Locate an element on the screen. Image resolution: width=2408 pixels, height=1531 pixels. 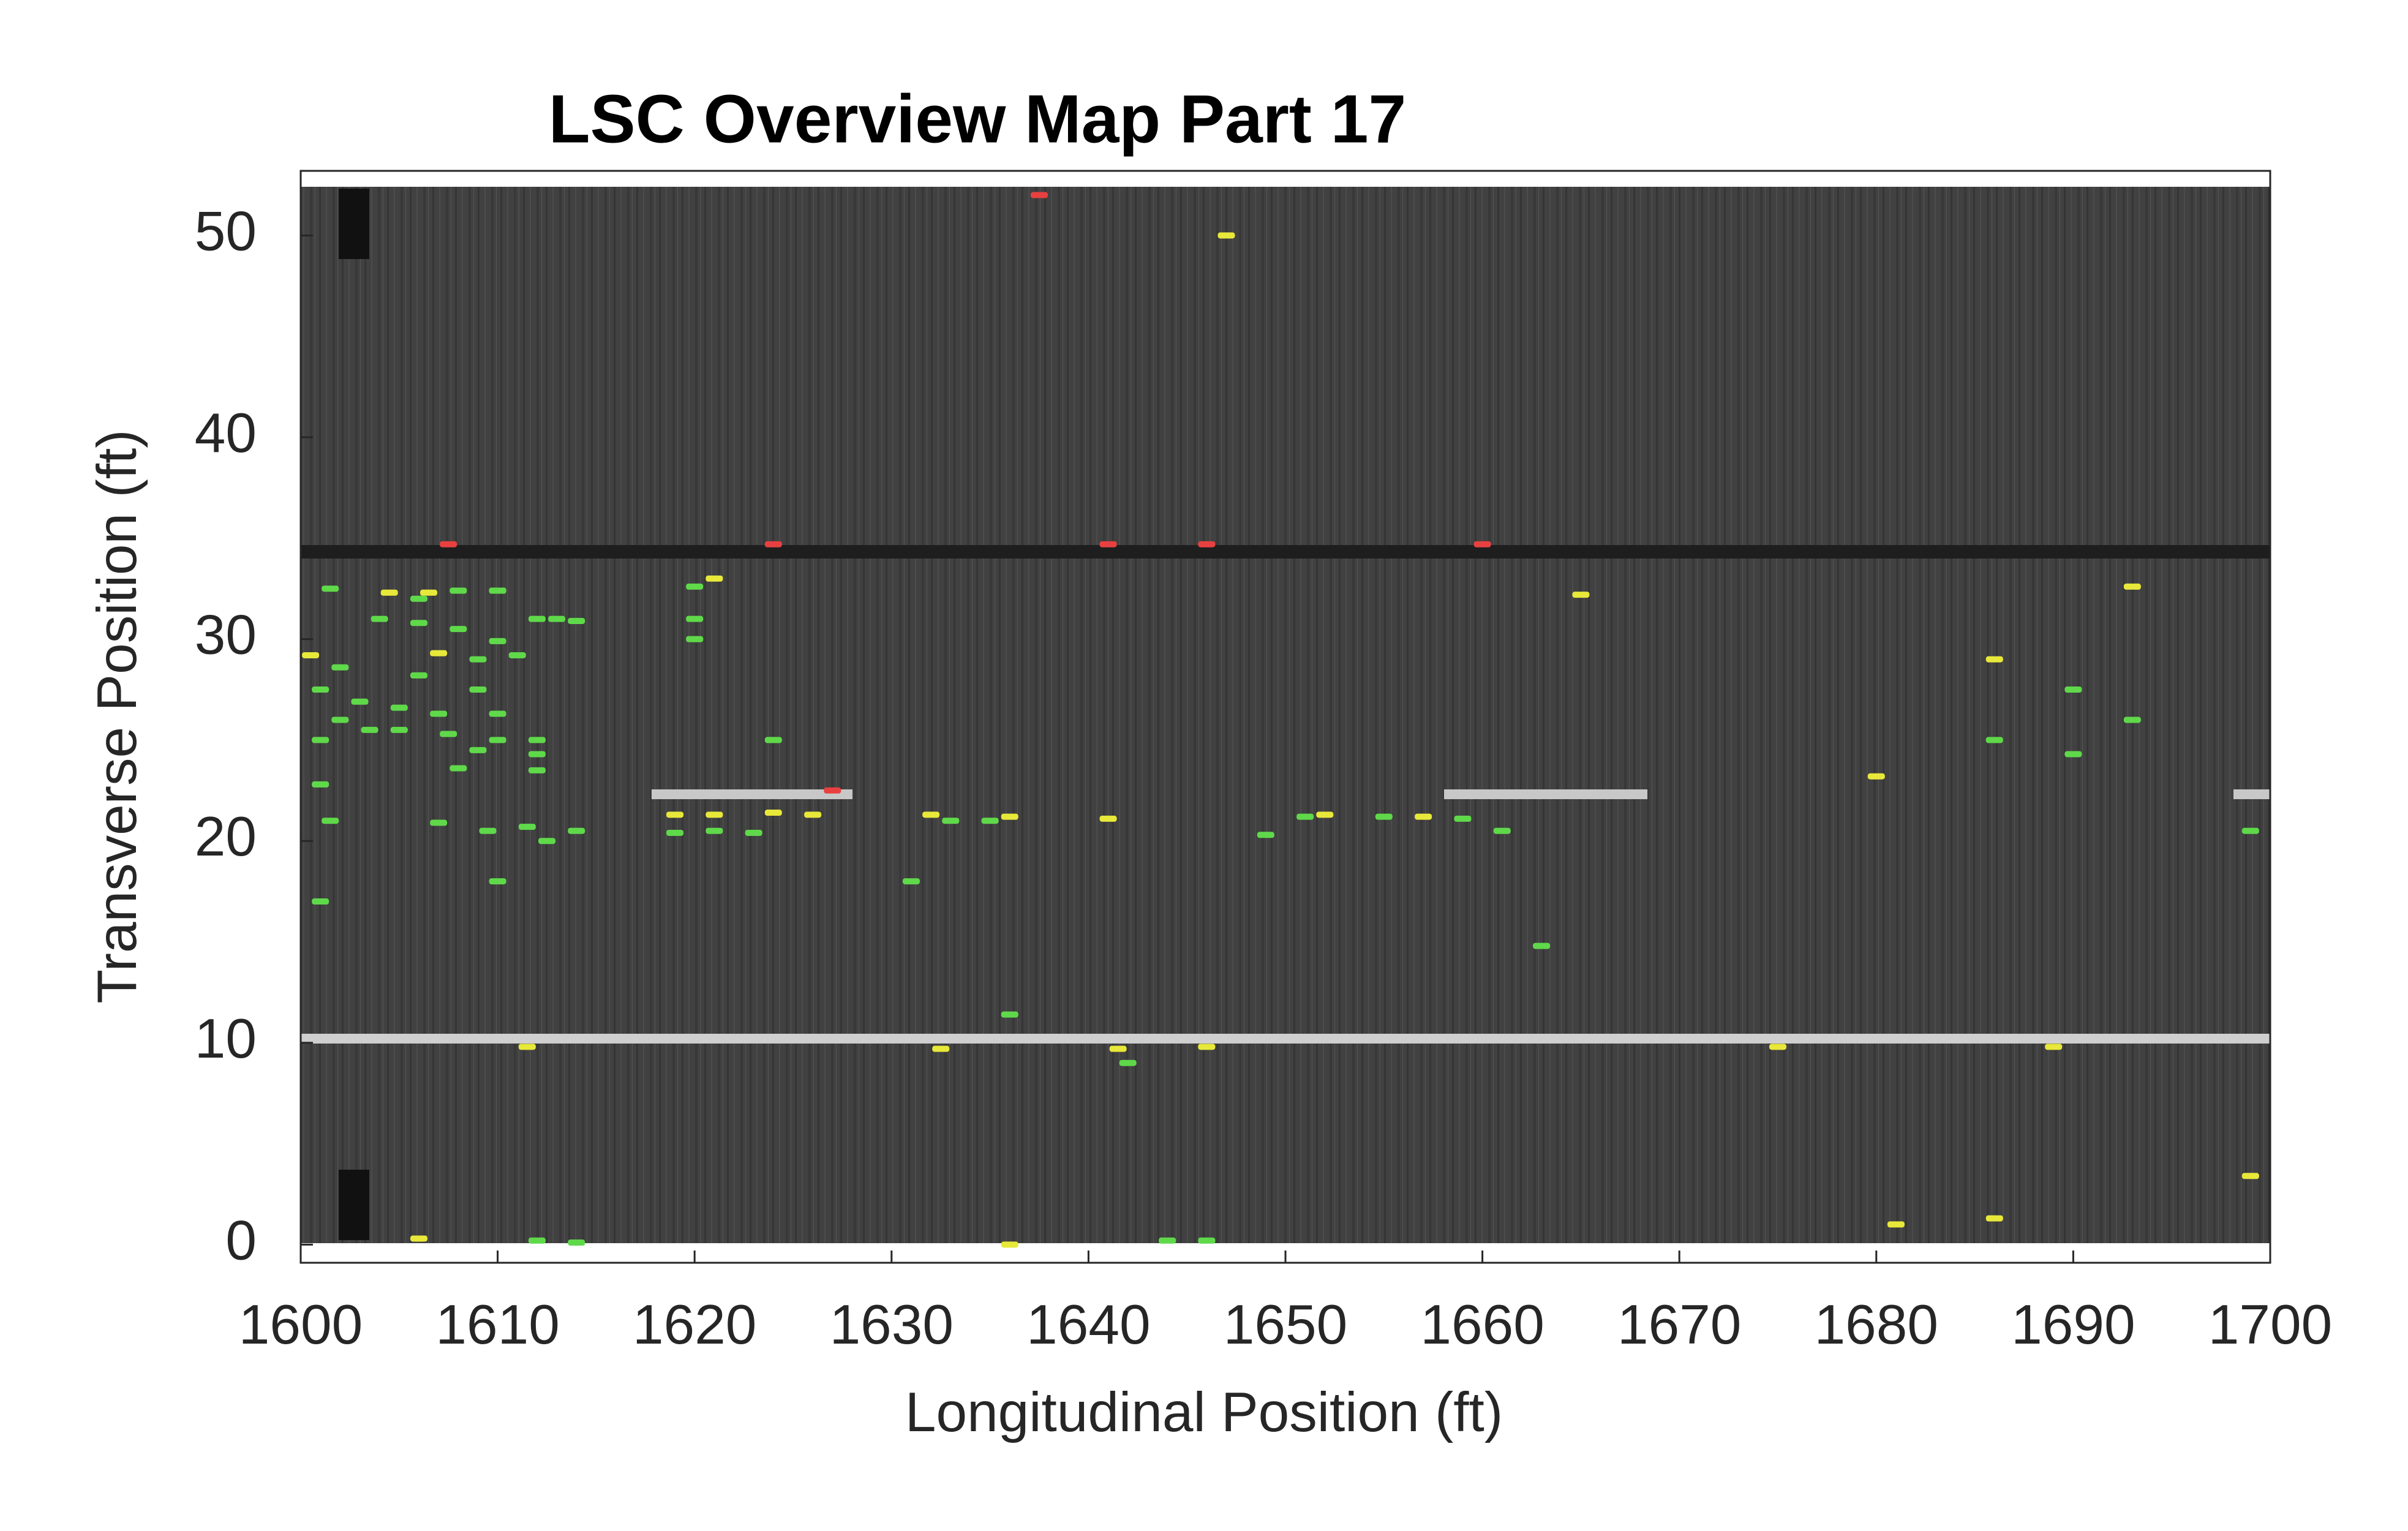
x-tick-label: 1660 is located at coordinates (1482, 1325).